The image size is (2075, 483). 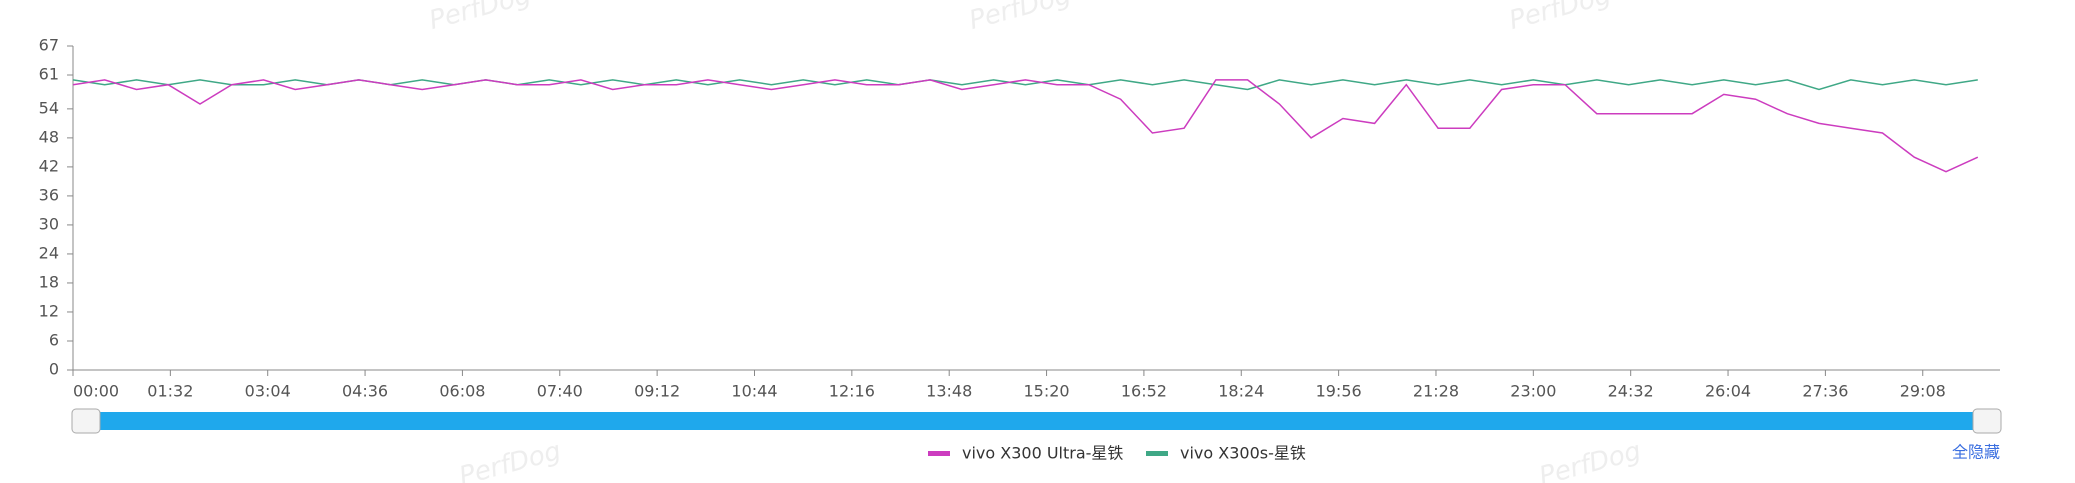 I want to click on y-tick-label: 67, so click(x=49, y=45).